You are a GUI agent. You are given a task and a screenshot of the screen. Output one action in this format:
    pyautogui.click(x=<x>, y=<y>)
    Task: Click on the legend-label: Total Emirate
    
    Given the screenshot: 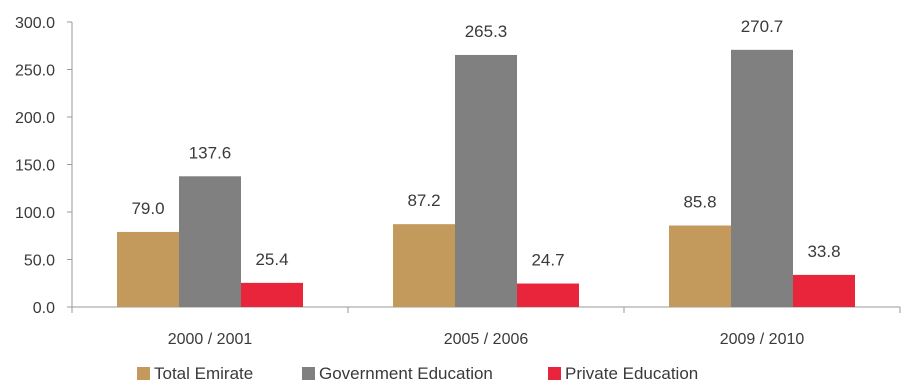 What is the action you would take?
    pyautogui.click(x=203, y=373)
    